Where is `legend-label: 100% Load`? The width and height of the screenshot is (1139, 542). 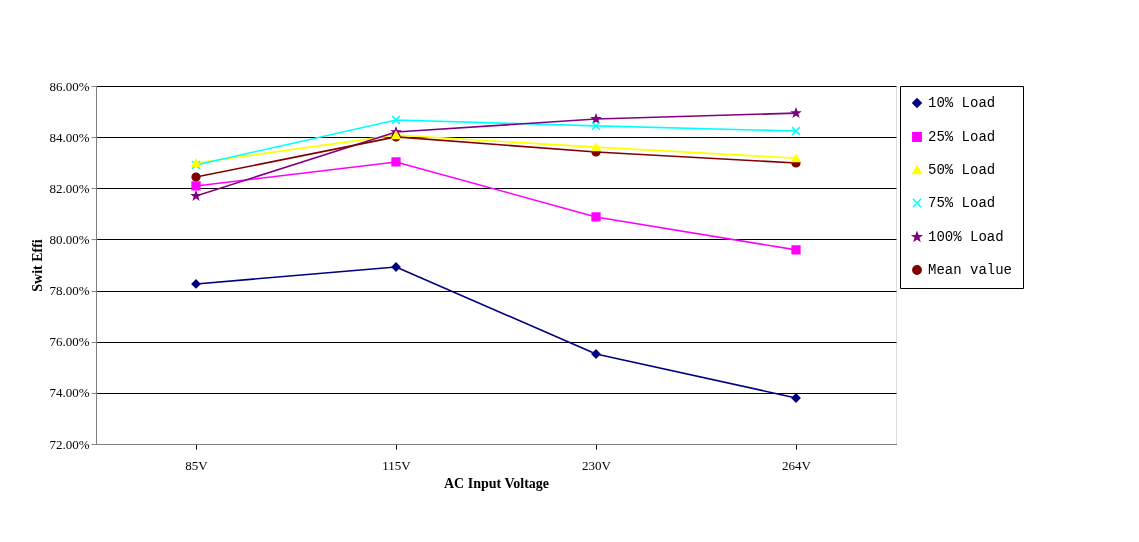
legend-label: 100% Load is located at coordinates (966, 237).